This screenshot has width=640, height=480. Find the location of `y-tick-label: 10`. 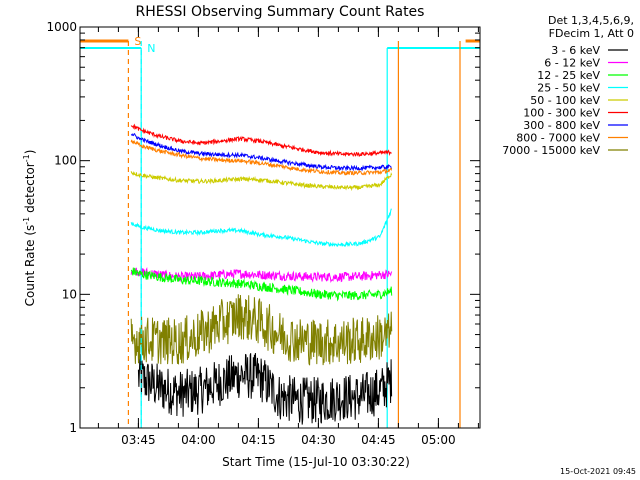

y-tick-label: 10 is located at coordinates (69, 294).